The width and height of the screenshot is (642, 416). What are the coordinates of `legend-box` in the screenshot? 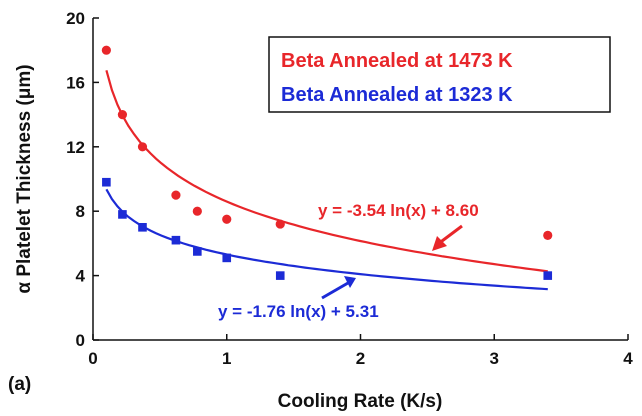 It's located at (439, 74).